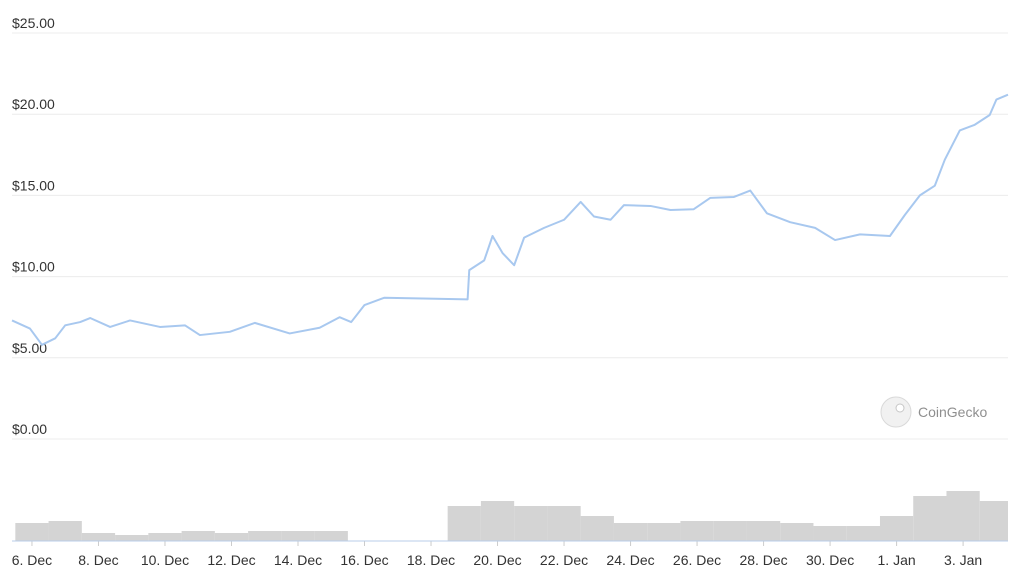 Image resolution: width=1024 pixels, height=587 pixels. Describe the element at coordinates (830, 560) in the screenshot. I see `x-tick-label: 30. Dec` at that location.